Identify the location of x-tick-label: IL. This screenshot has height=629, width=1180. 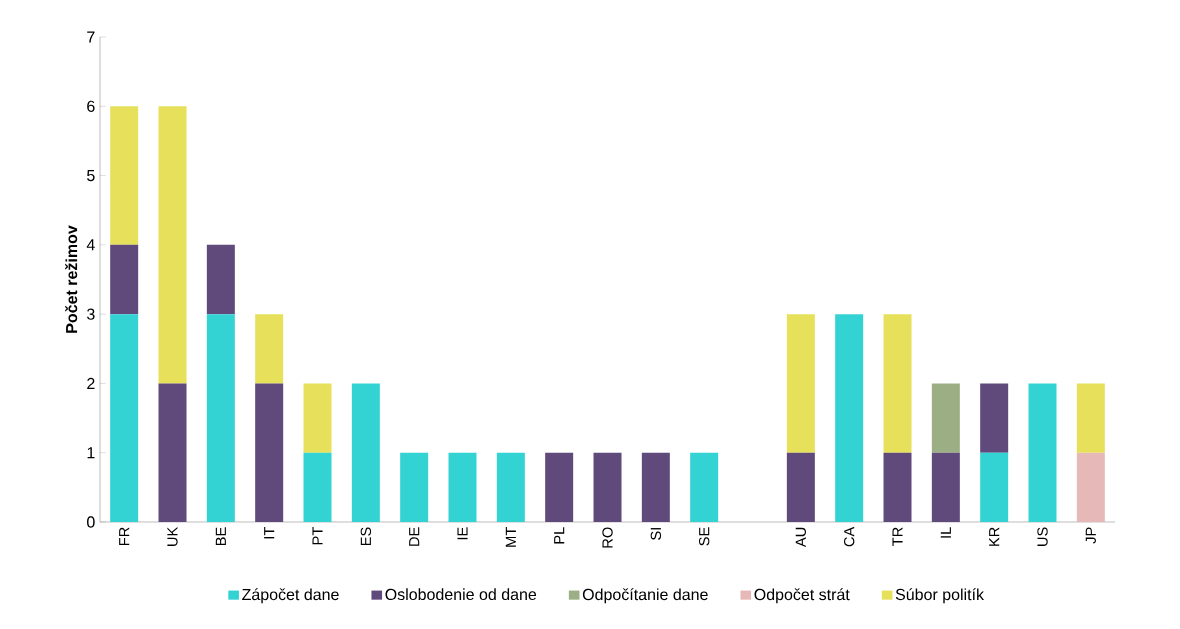
(945, 532).